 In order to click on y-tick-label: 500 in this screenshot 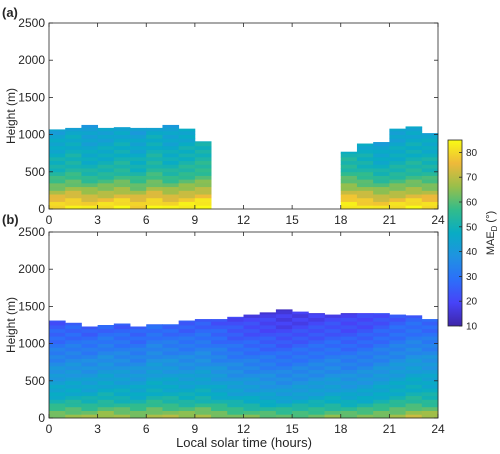, I will do `click(35, 381)`.